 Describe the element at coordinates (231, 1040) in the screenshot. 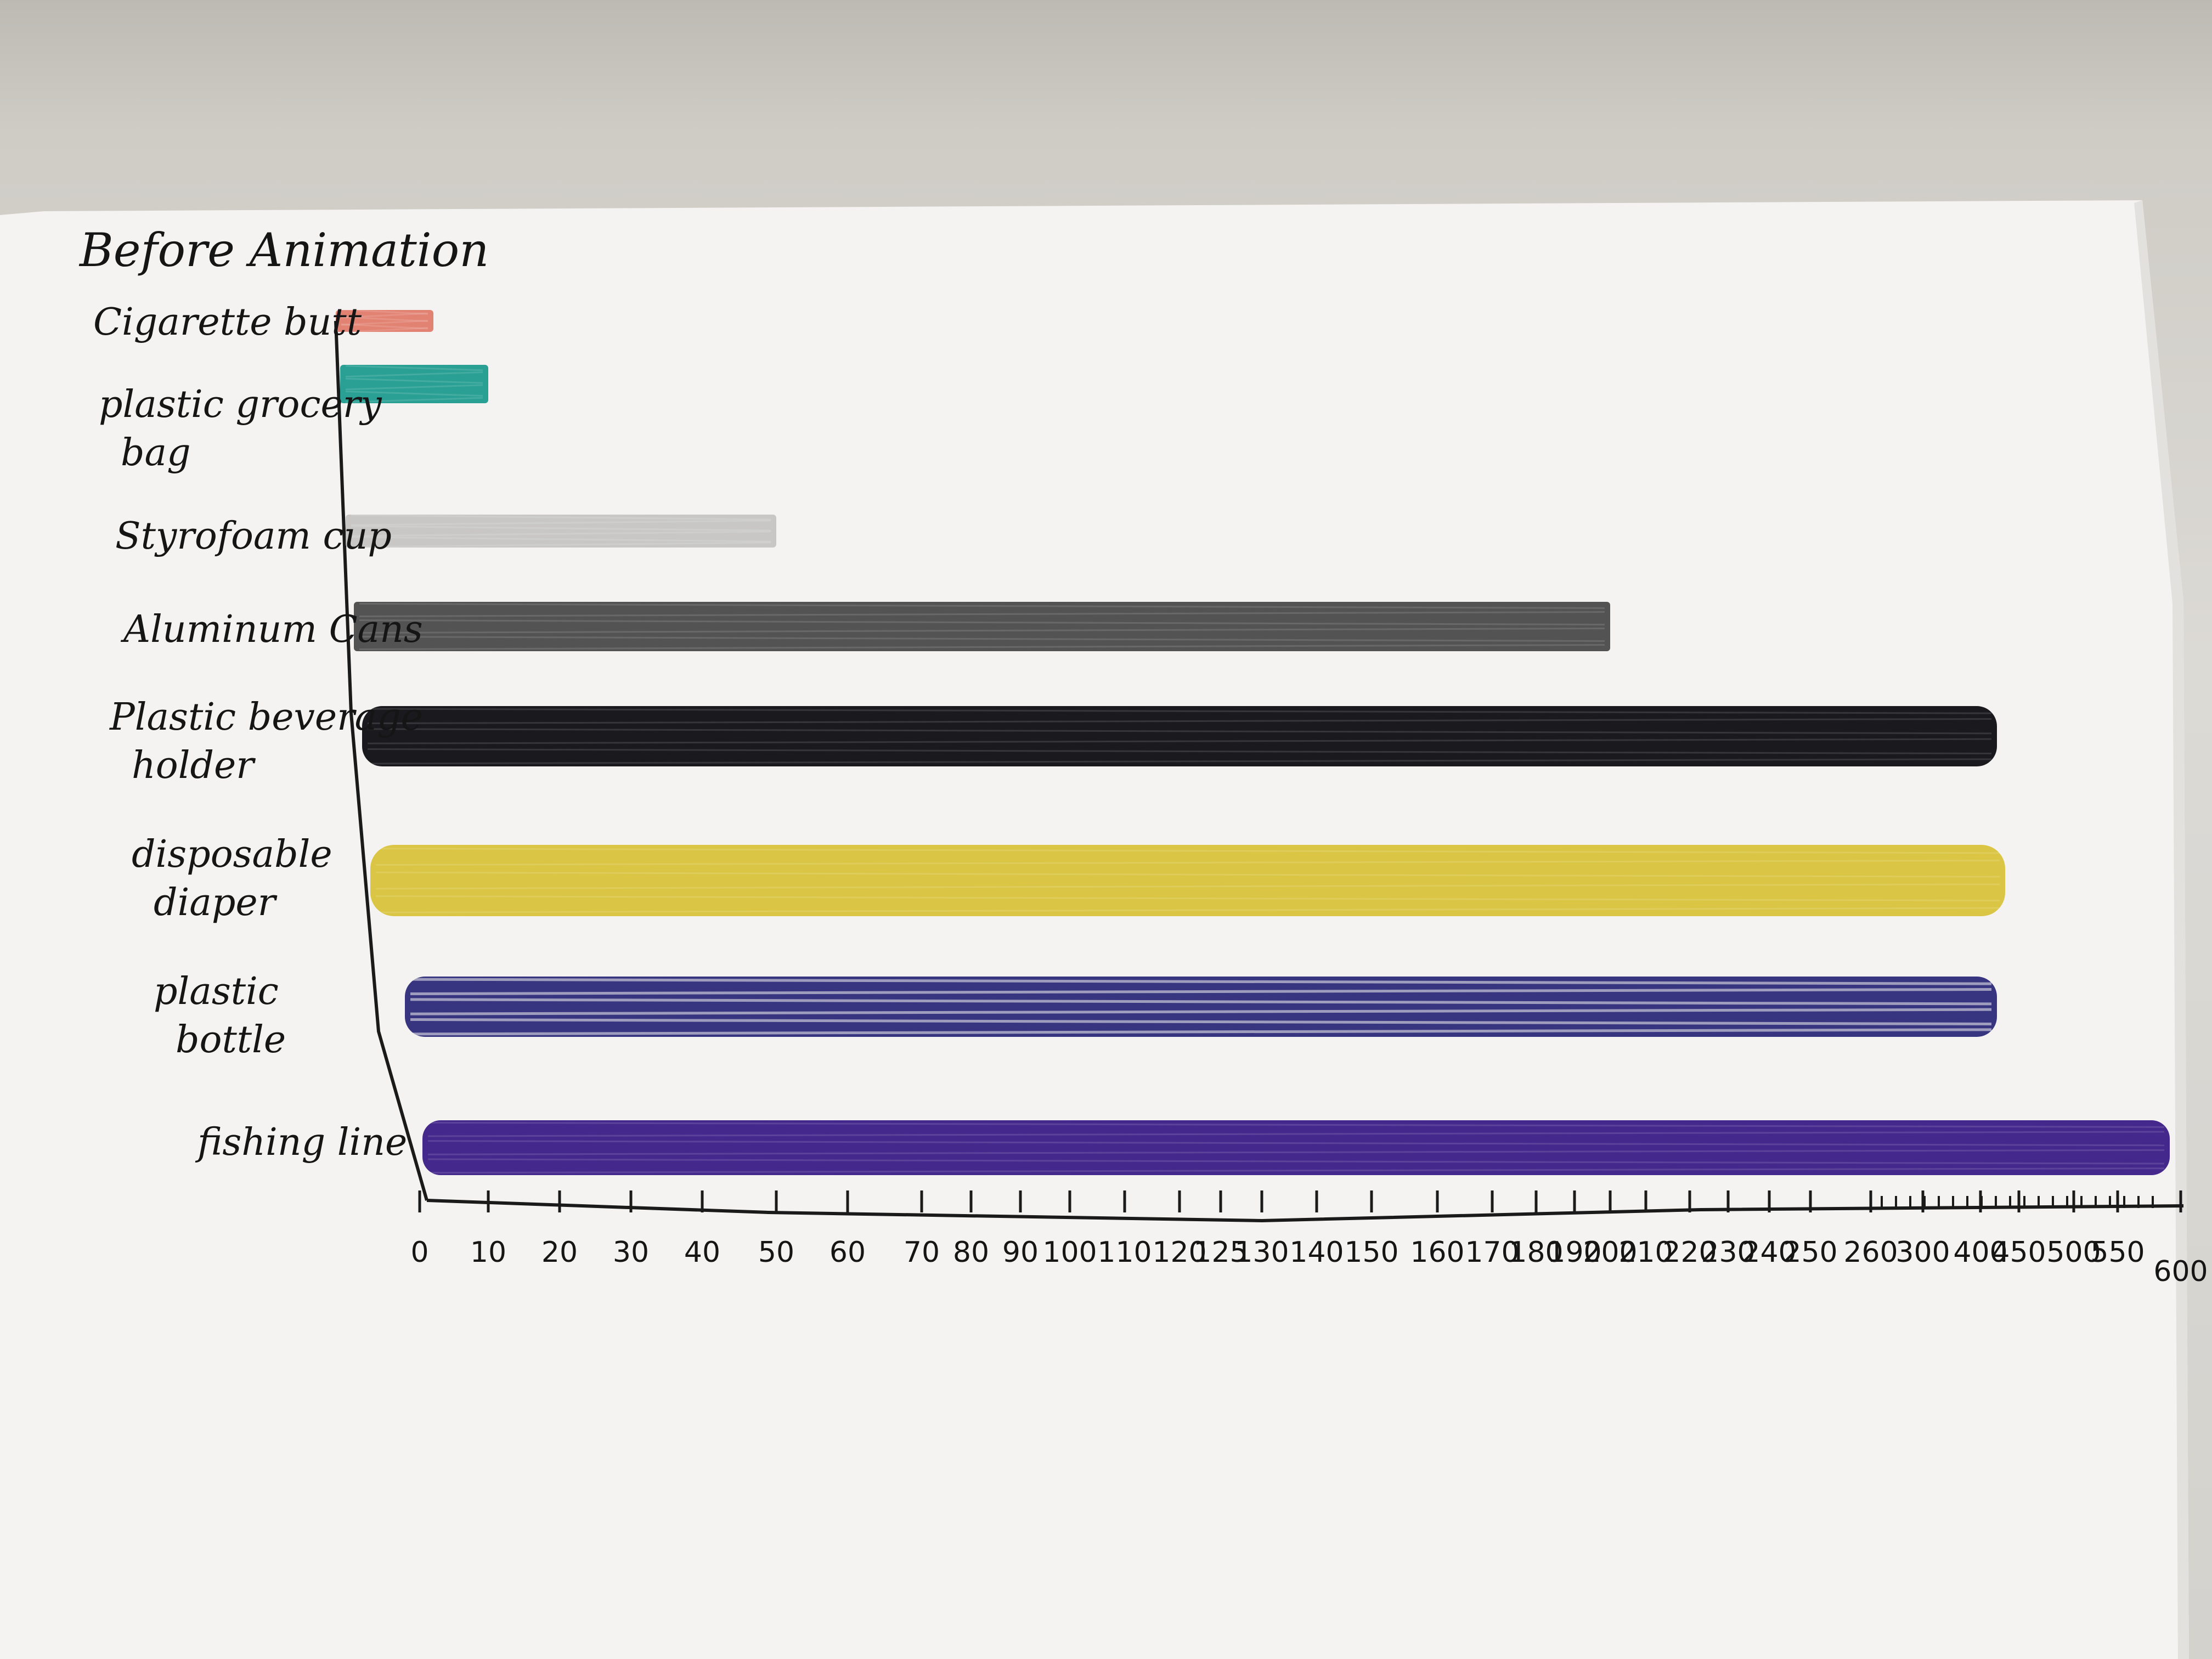

I see `category-label-6-line-1: bottle` at that location.